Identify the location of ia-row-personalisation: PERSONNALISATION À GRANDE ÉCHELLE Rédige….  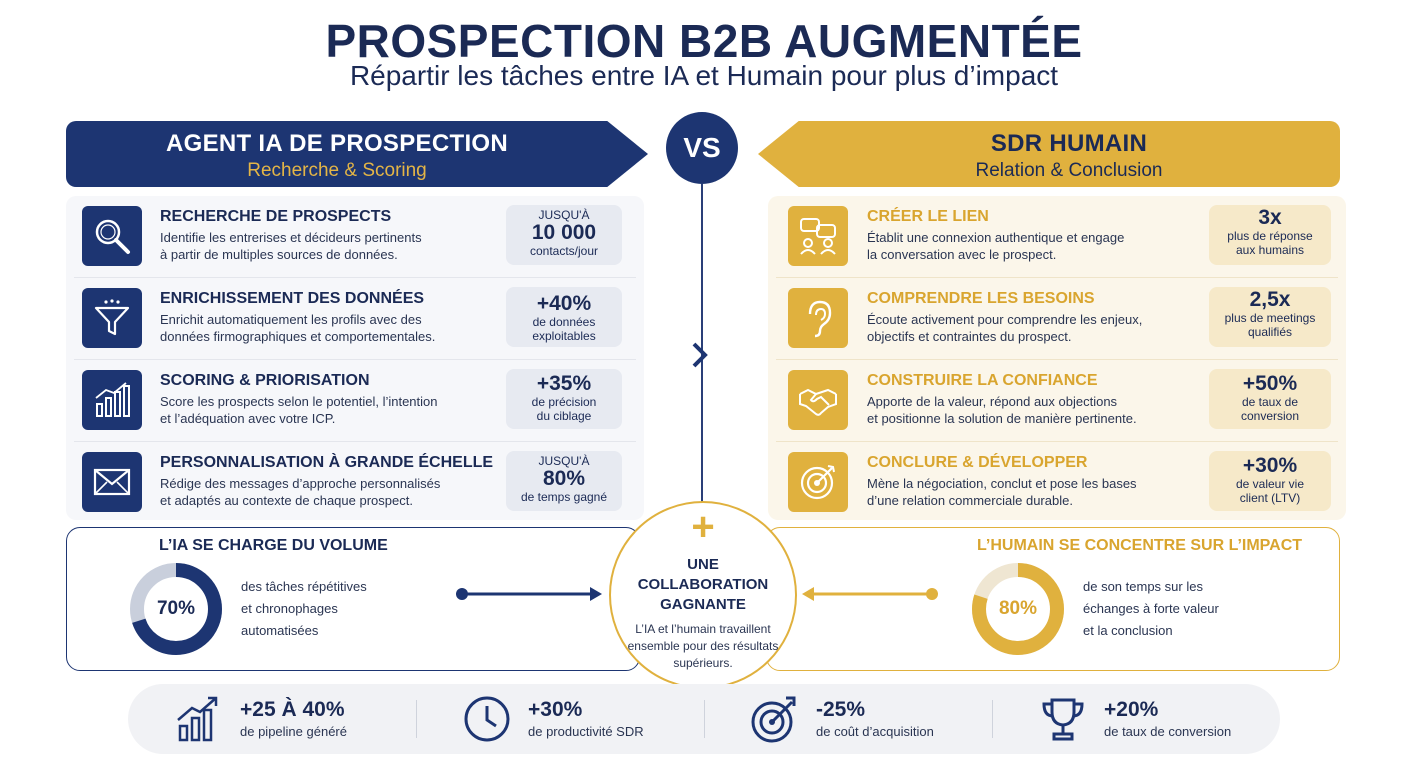
(355, 483).